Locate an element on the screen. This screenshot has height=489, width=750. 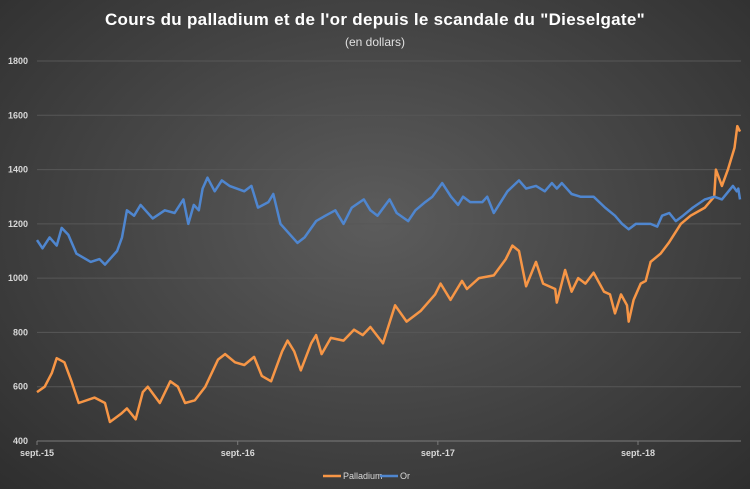
legend-label: Or is located at coordinates (405, 476).